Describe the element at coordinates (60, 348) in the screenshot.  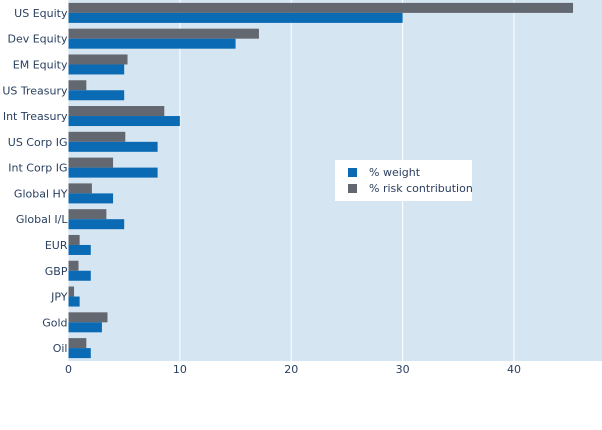
I see `y-tick-label: Oil` at that location.